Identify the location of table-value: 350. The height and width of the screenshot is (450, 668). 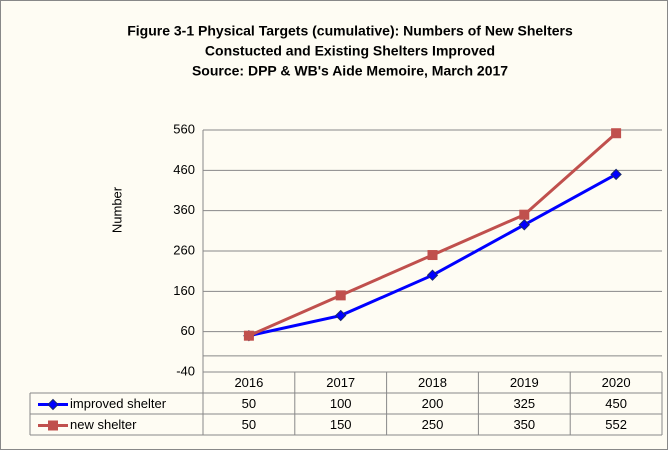
(524, 424).